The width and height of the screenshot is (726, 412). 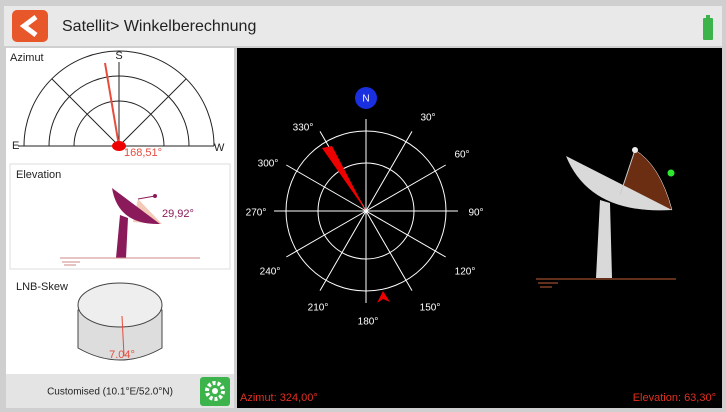 I want to click on compass-rose, so click(x=366, y=211).